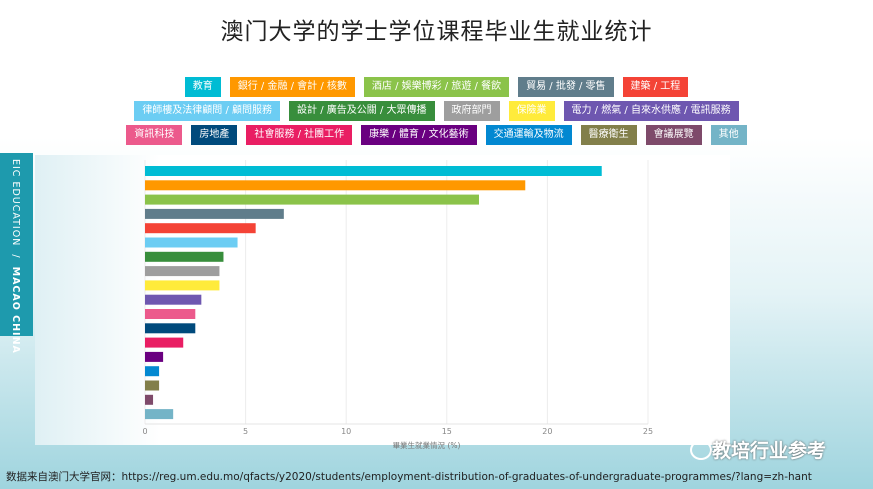 Image resolution: width=873 pixels, height=489 pixels. What do you see at coordinates (655, 87) in the screenshot?
I see `legend-item: 建築 / 工程` at bounding box center [655, 87].